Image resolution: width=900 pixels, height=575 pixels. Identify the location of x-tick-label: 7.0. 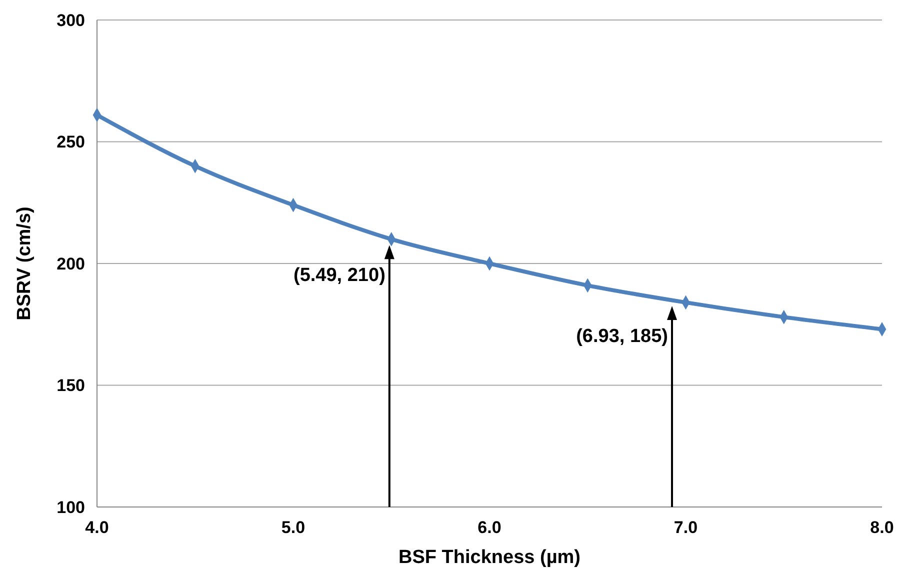
(686, 527).